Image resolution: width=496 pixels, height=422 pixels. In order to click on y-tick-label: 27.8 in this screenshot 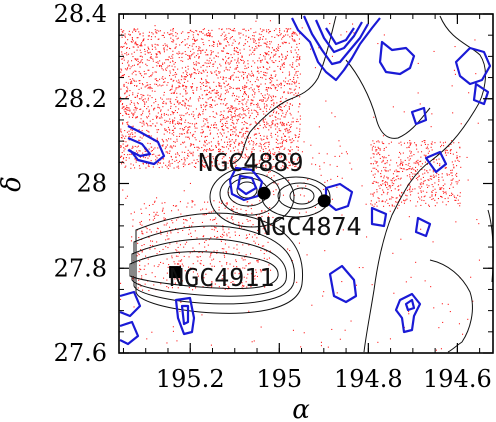, I will do `click(80, 268)`.